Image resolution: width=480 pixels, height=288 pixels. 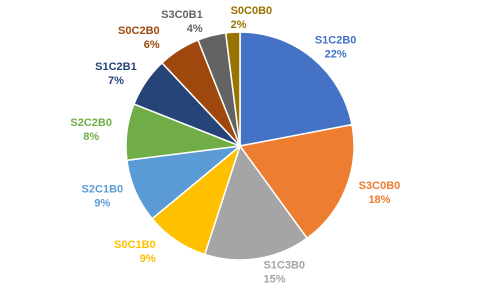 I want to click on slice-value-label: 18%, so click(x=379, y=200).